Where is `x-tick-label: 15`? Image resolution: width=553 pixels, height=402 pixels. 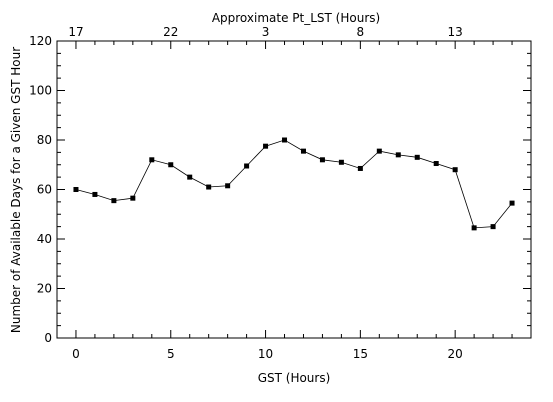
x-tick-label: 15 is located at coordinates (360, 354).